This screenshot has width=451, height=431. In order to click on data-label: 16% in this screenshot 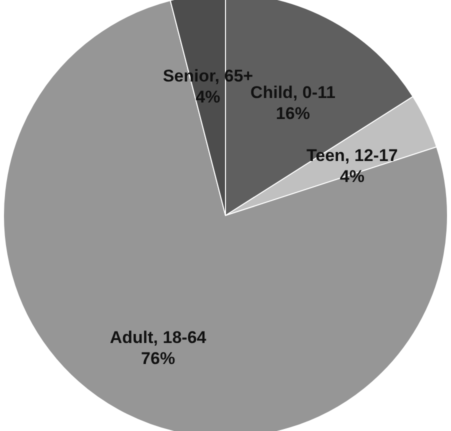, I will do `click(293, 113)`.